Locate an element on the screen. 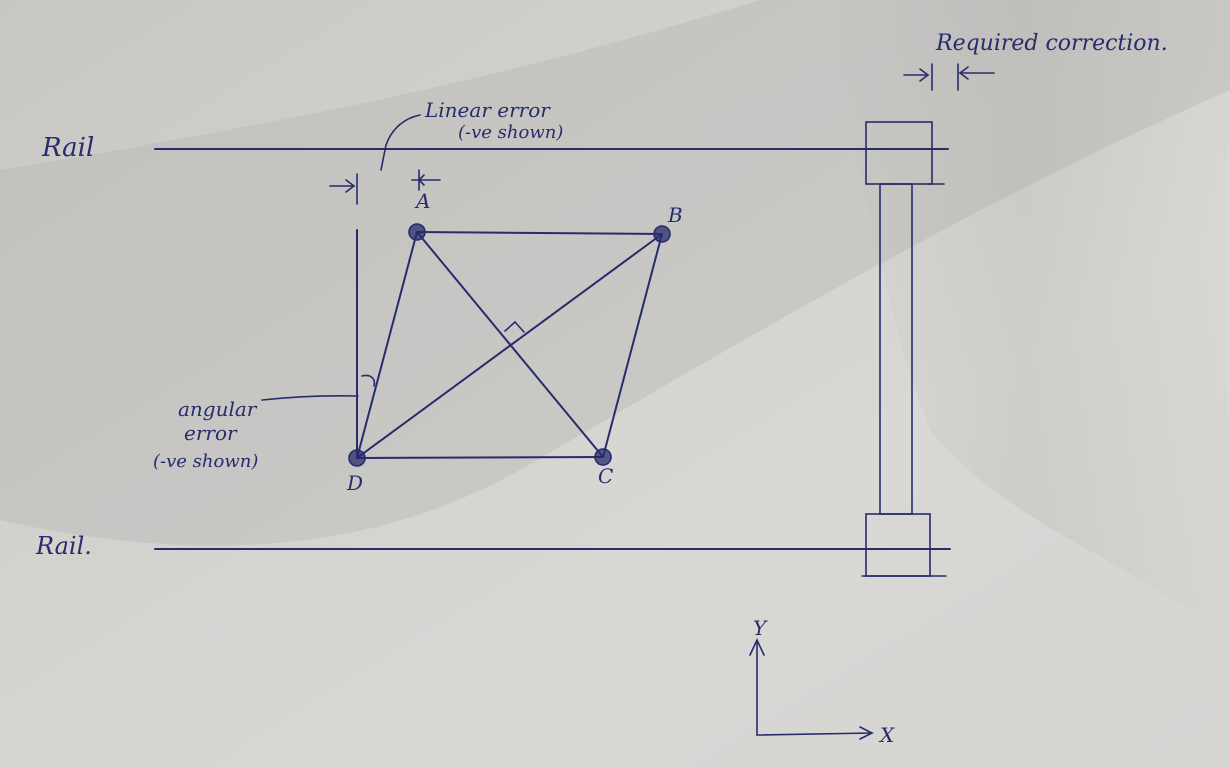 This screenshot has width=1230, height=768. point-d-label: D is located at coordinates (354, 483).